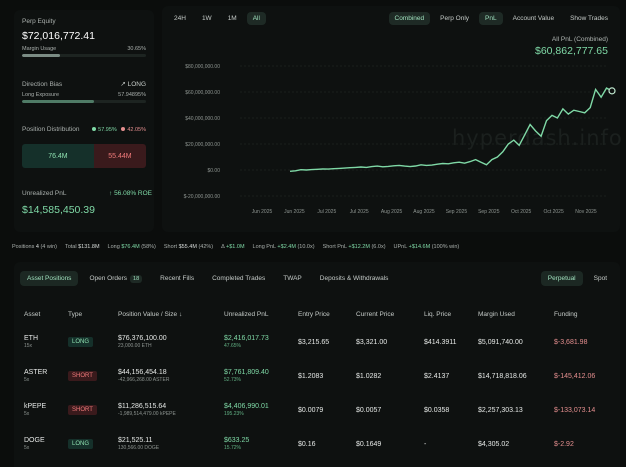  I want to click on col-header-margin-used: Margin Used, so click(496, 314).